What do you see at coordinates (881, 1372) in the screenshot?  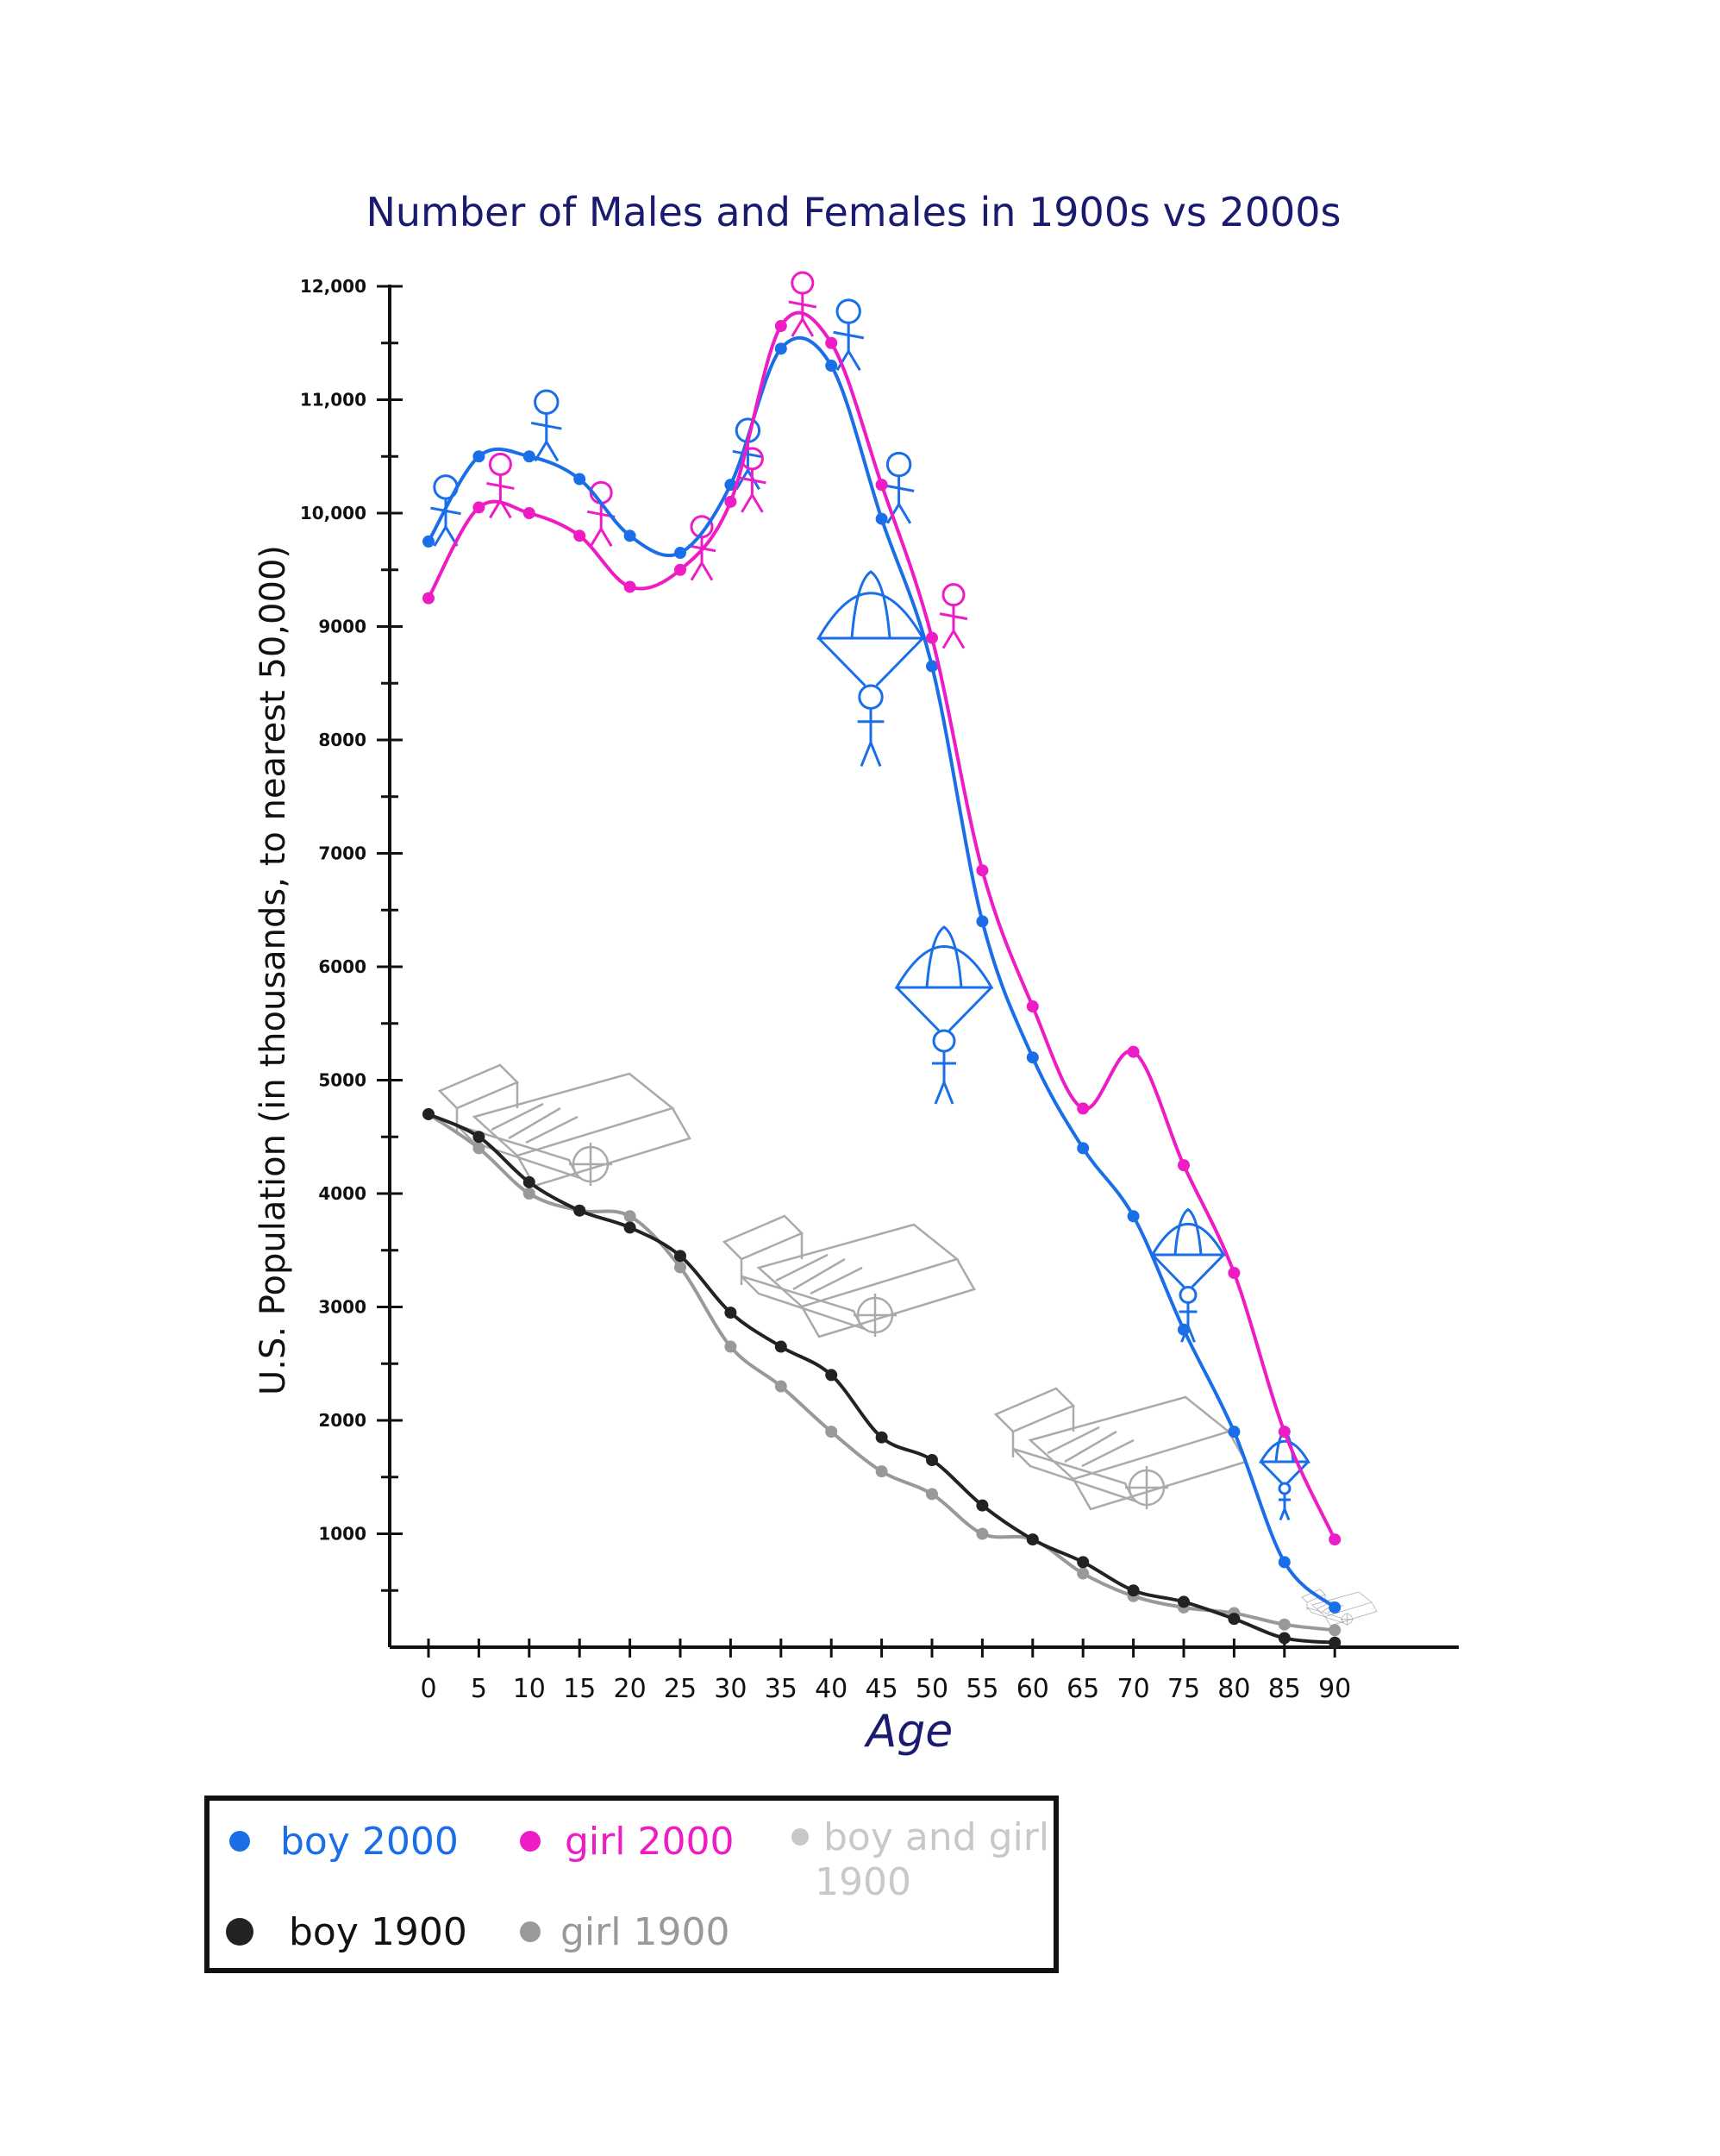 I see `series-line-girl-1900` at bounding box center [881, 1372].